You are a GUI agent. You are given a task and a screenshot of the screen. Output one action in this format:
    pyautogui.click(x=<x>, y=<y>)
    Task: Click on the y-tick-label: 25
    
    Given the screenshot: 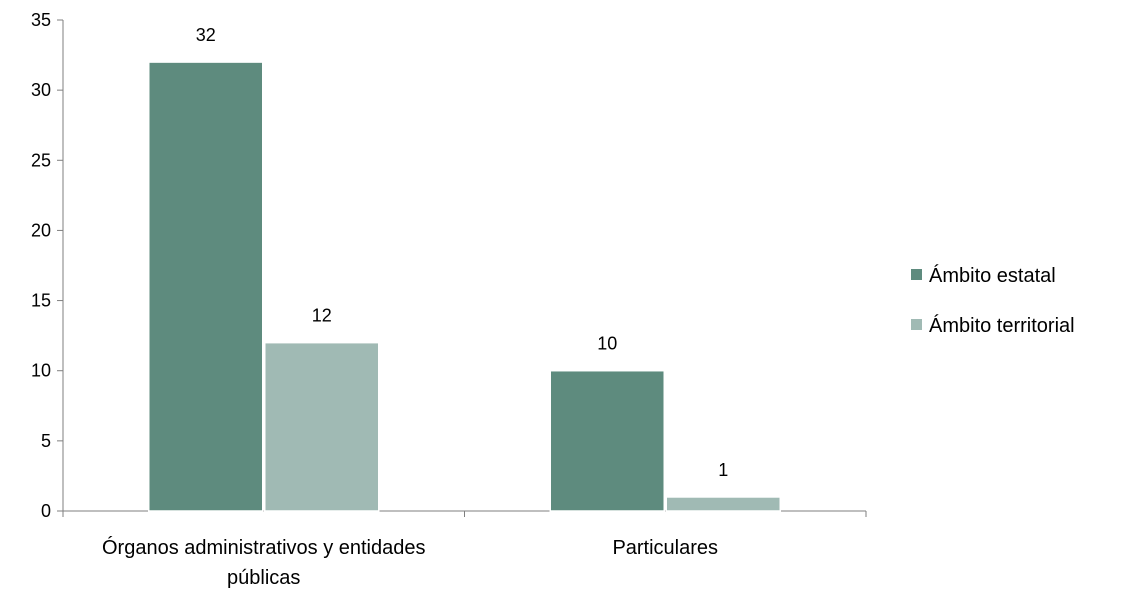 What is the action you would take?
    pyautogui.click(x=41, y=160)
    